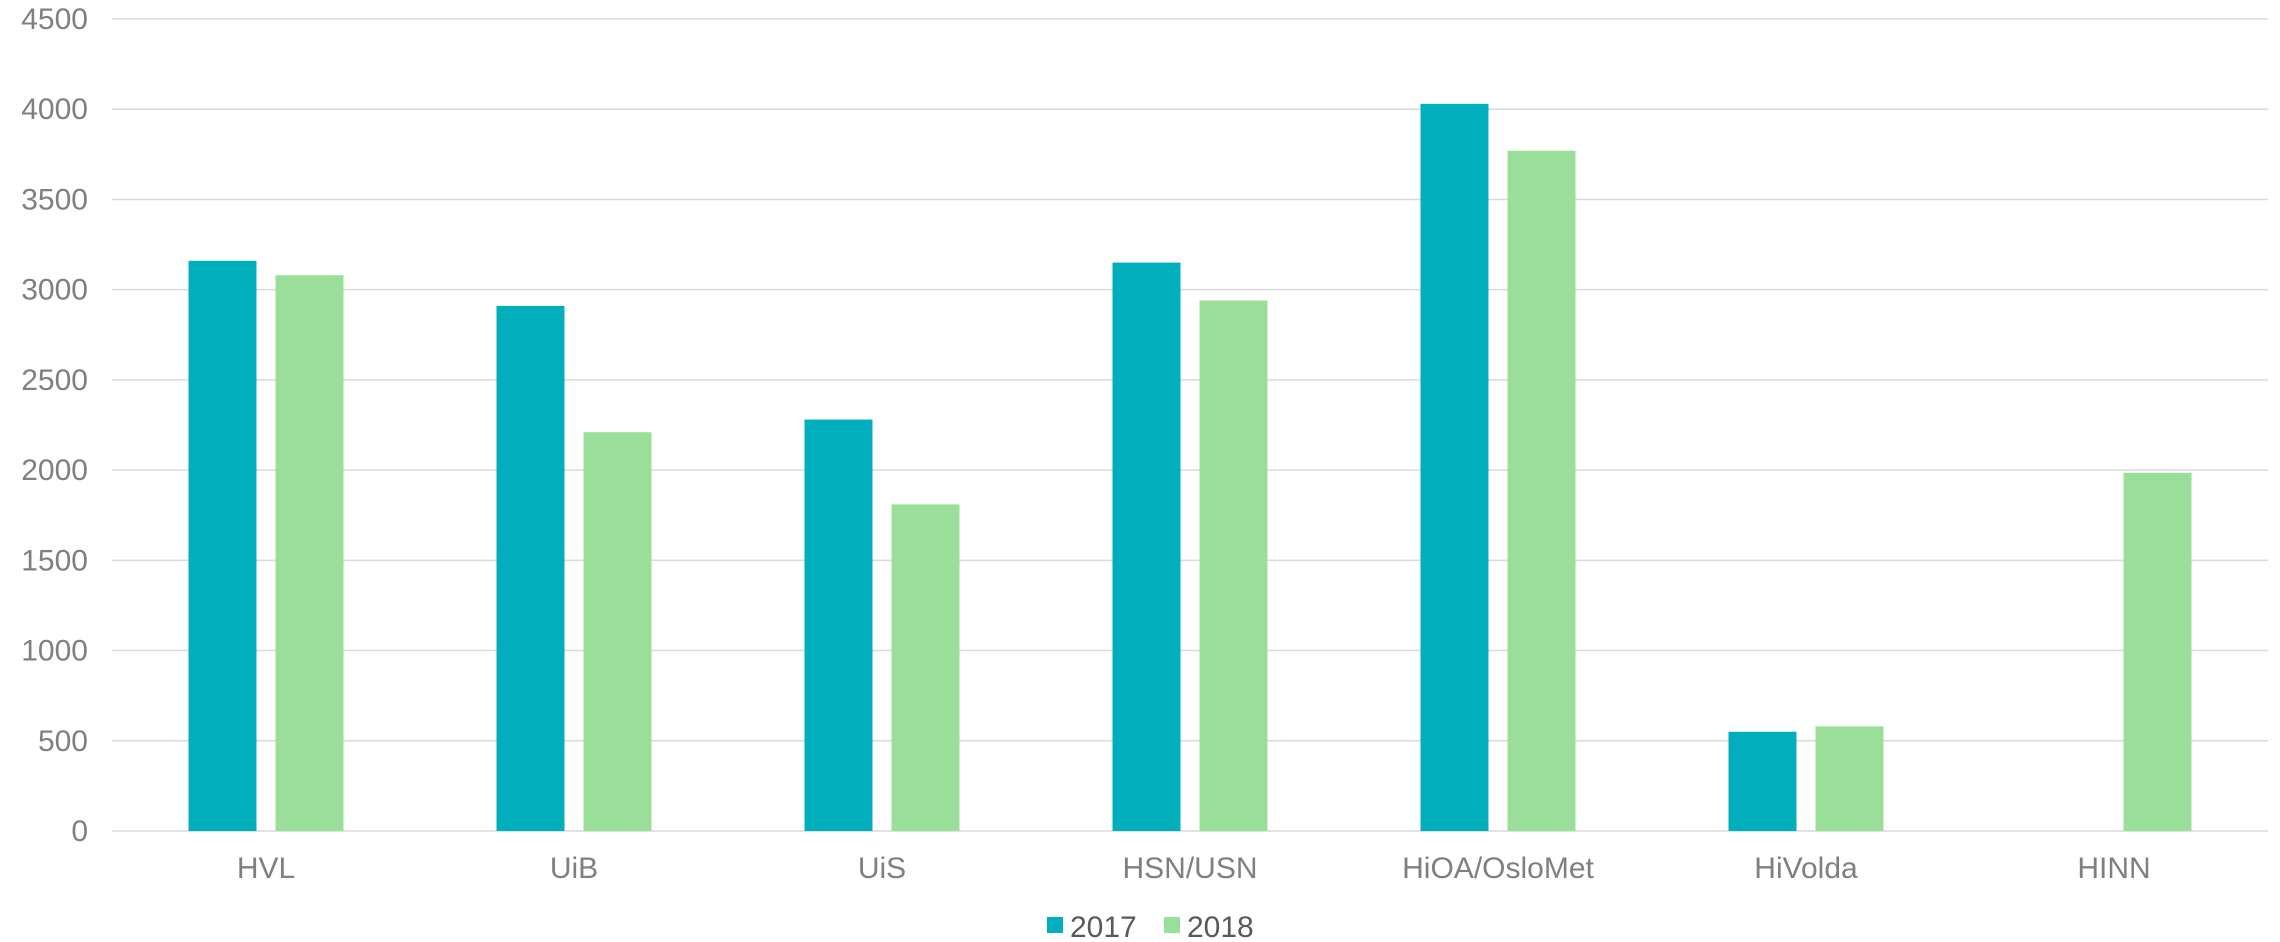  I want to click on bar-uis-2017, so click(838, 625).